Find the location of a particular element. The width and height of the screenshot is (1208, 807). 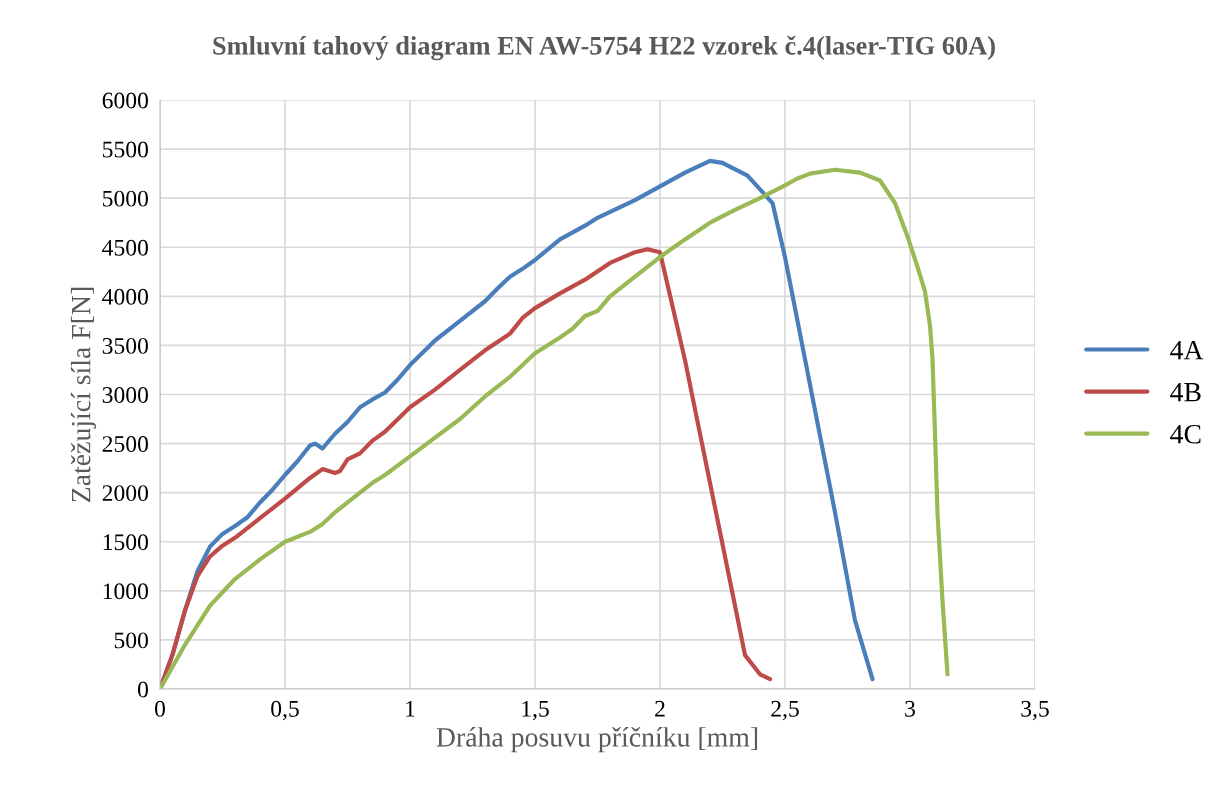

y-tick-label: 0 is located at coordinates (142, 689).